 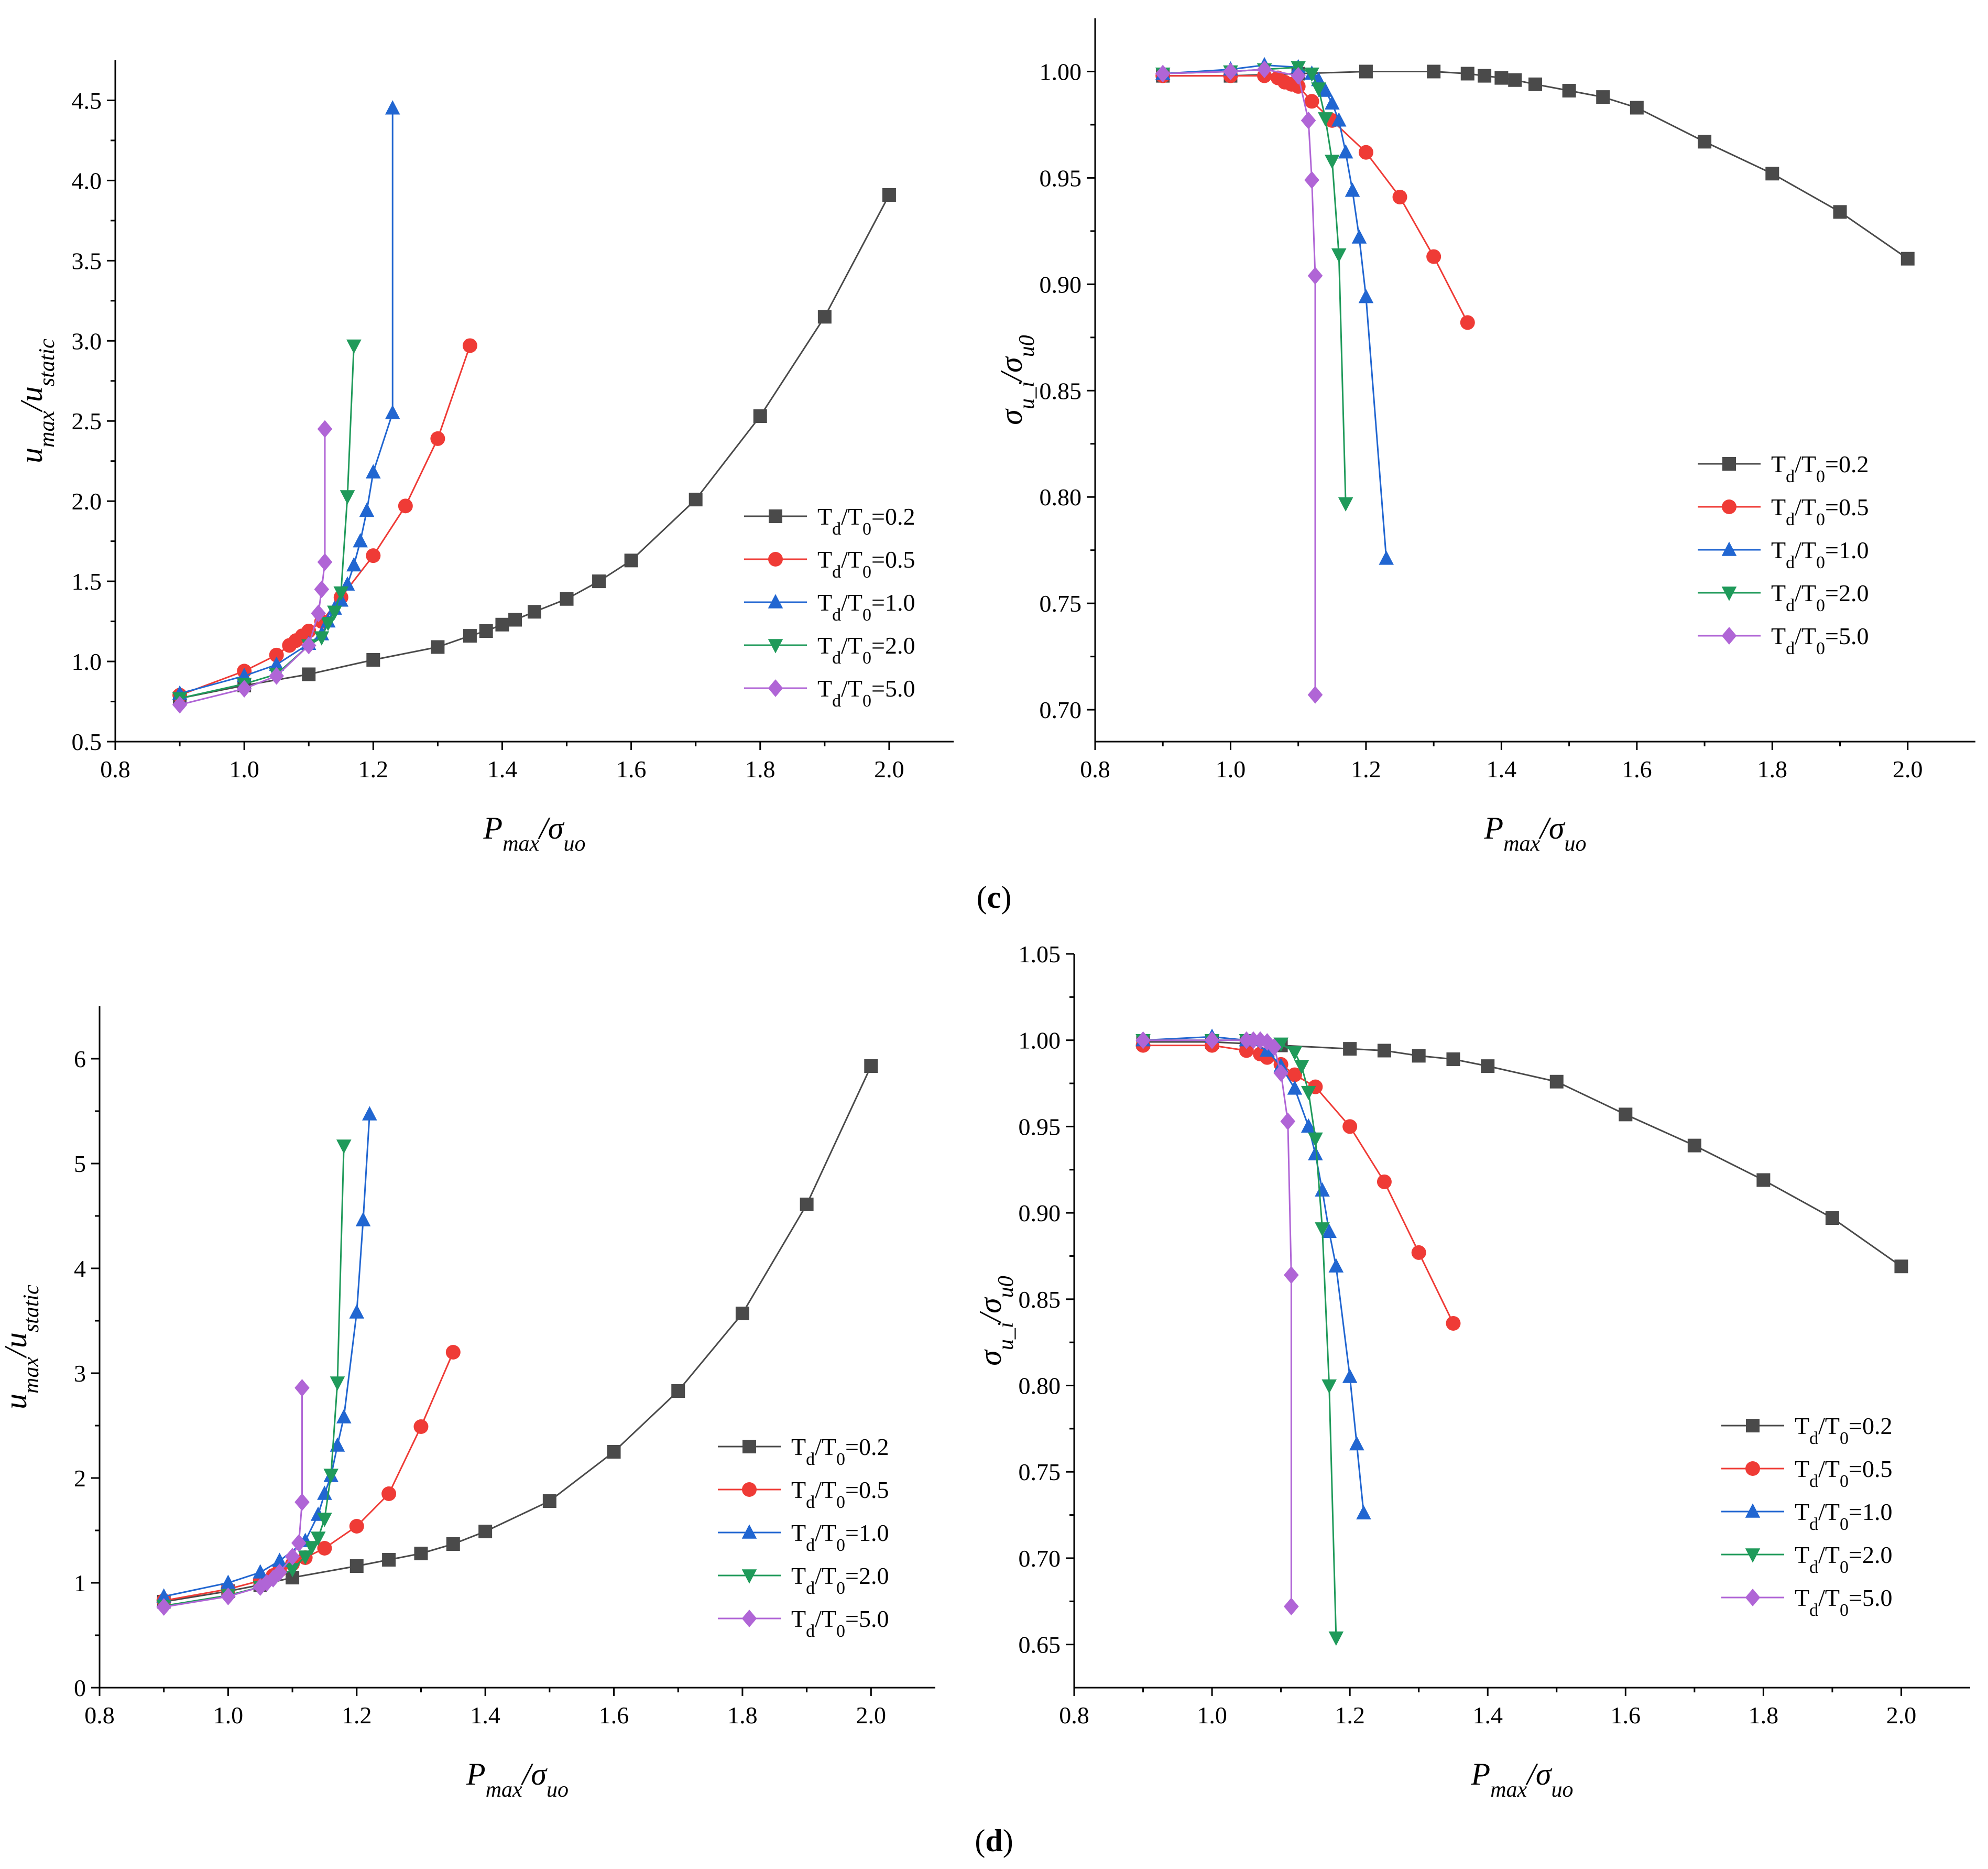 I want to click on y-tick-label: 3, so click(x=80, y=1373).